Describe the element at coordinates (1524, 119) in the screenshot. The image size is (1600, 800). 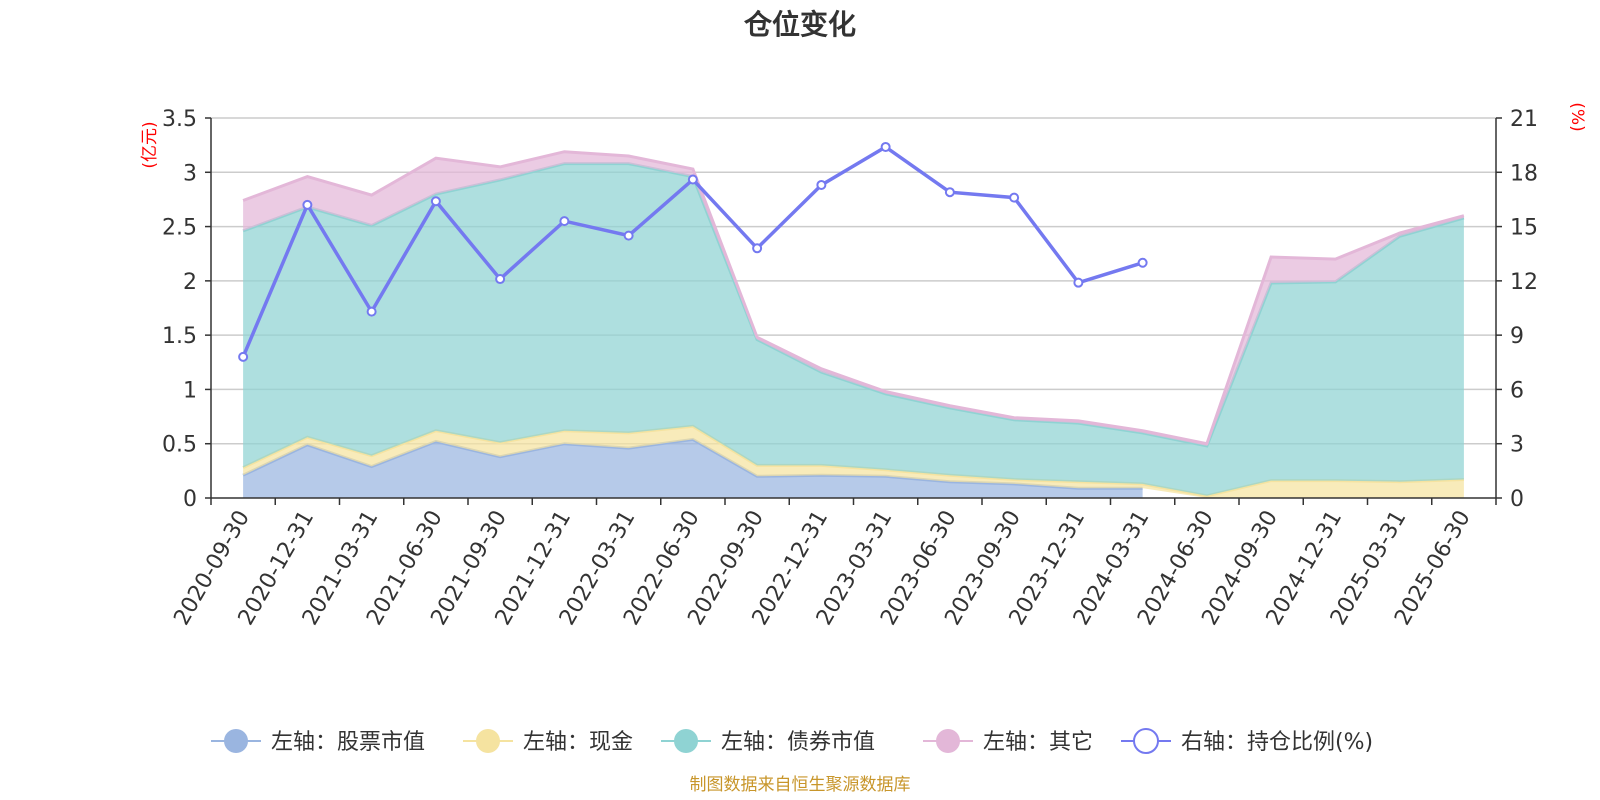
I see `right-tick-label: 21` at that location.